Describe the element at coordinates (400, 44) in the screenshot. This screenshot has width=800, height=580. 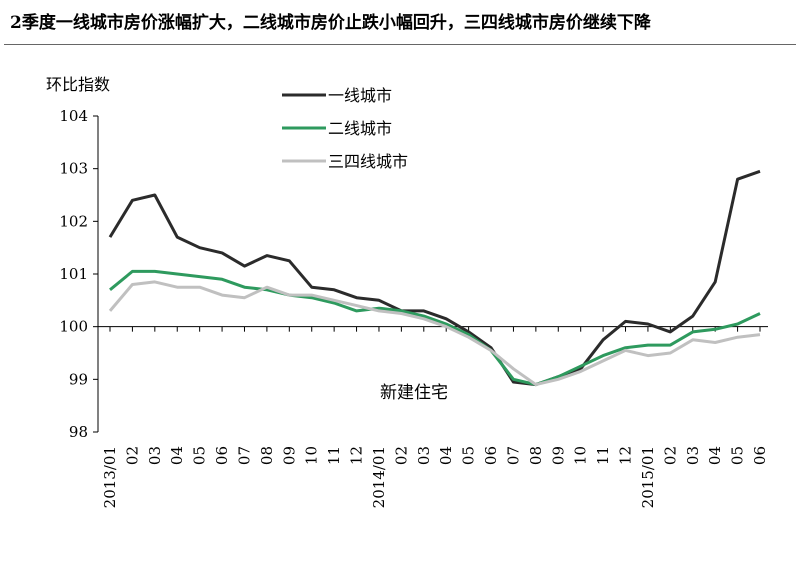
I see `title-divider` at that location.